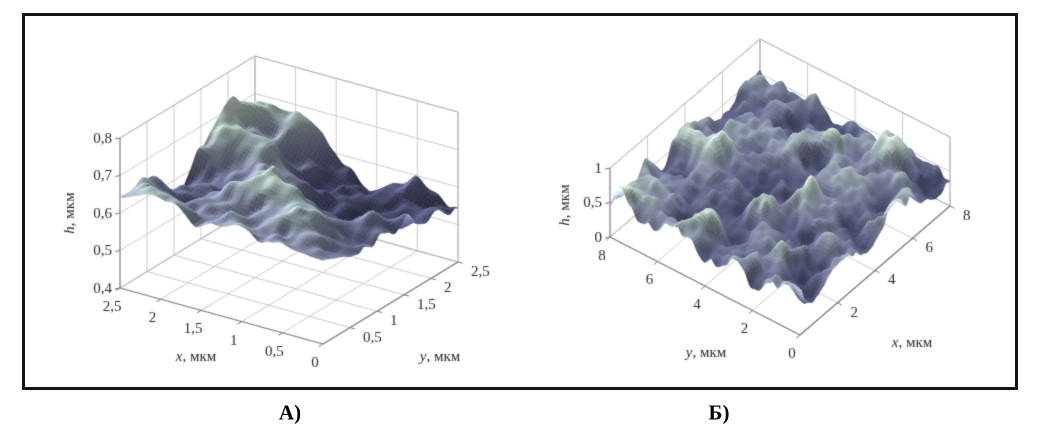  I want to click on caption-panel-b: Б), so click(719, 412).